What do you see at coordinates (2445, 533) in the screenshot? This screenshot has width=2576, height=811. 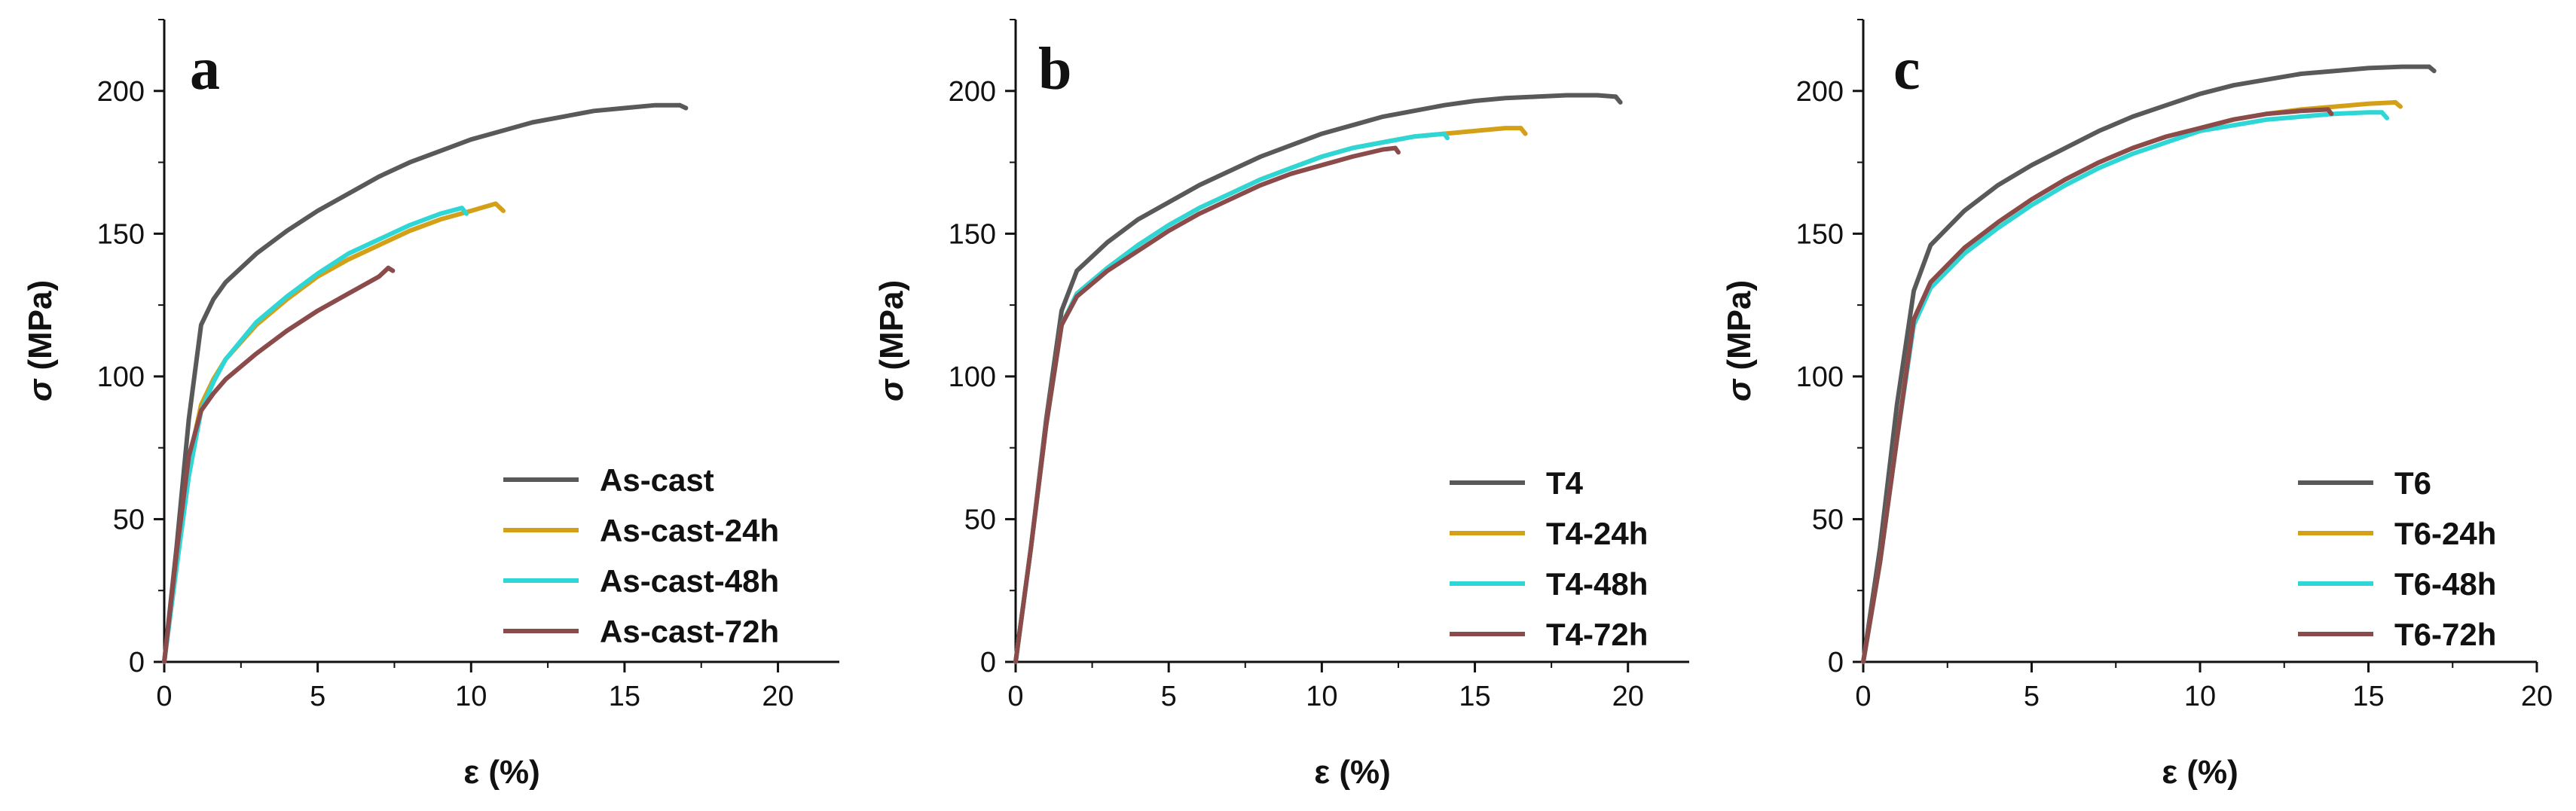 I see `legend-label: T6-24h` at bounding box center [2445, 533].